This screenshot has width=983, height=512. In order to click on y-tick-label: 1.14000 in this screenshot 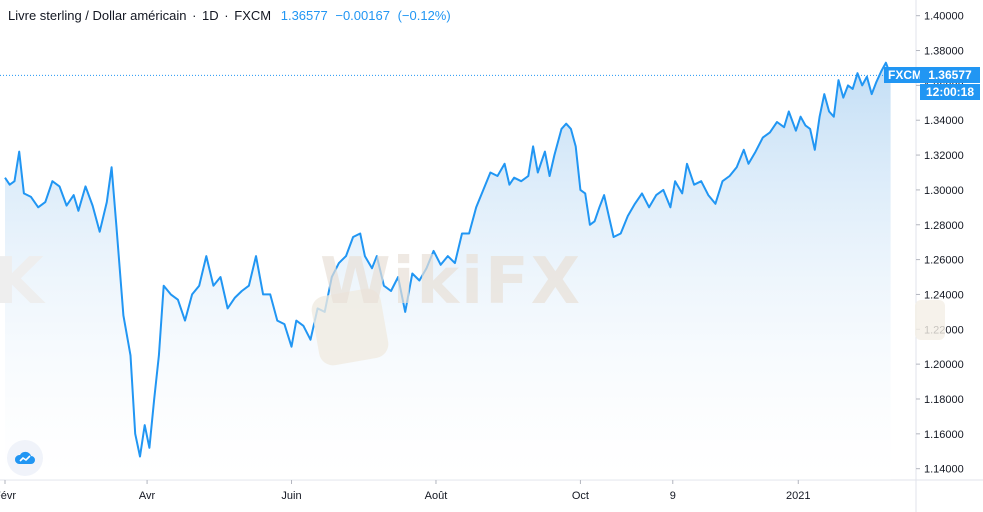, I will do `click(944, 470)`.